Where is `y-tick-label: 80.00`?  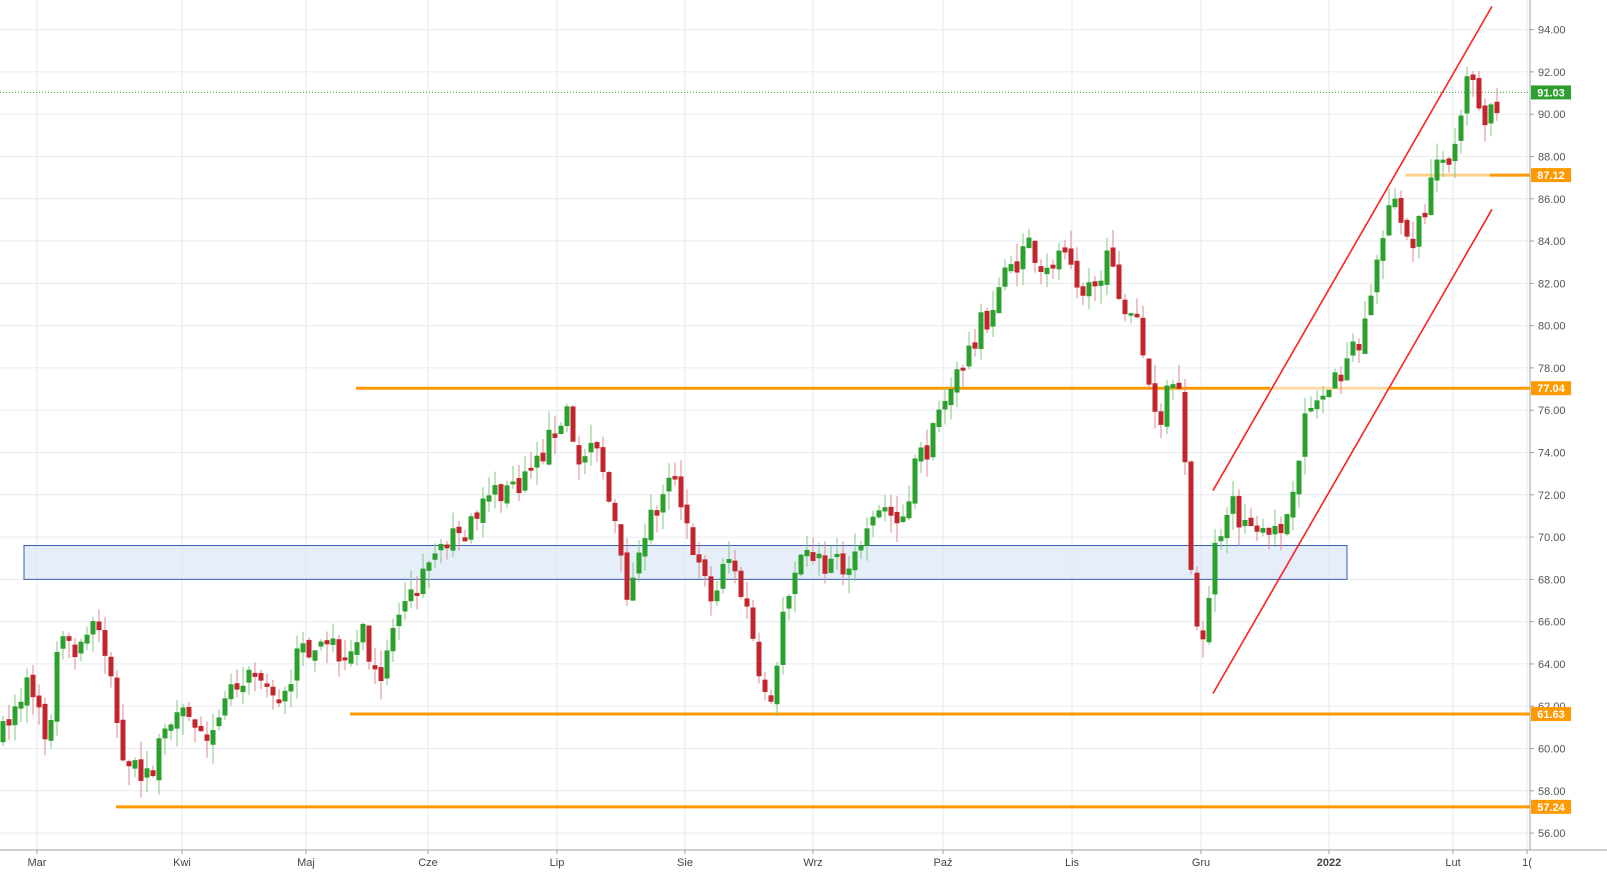 y-tick-label: 80.00 is located at coordinates (1552, 327).